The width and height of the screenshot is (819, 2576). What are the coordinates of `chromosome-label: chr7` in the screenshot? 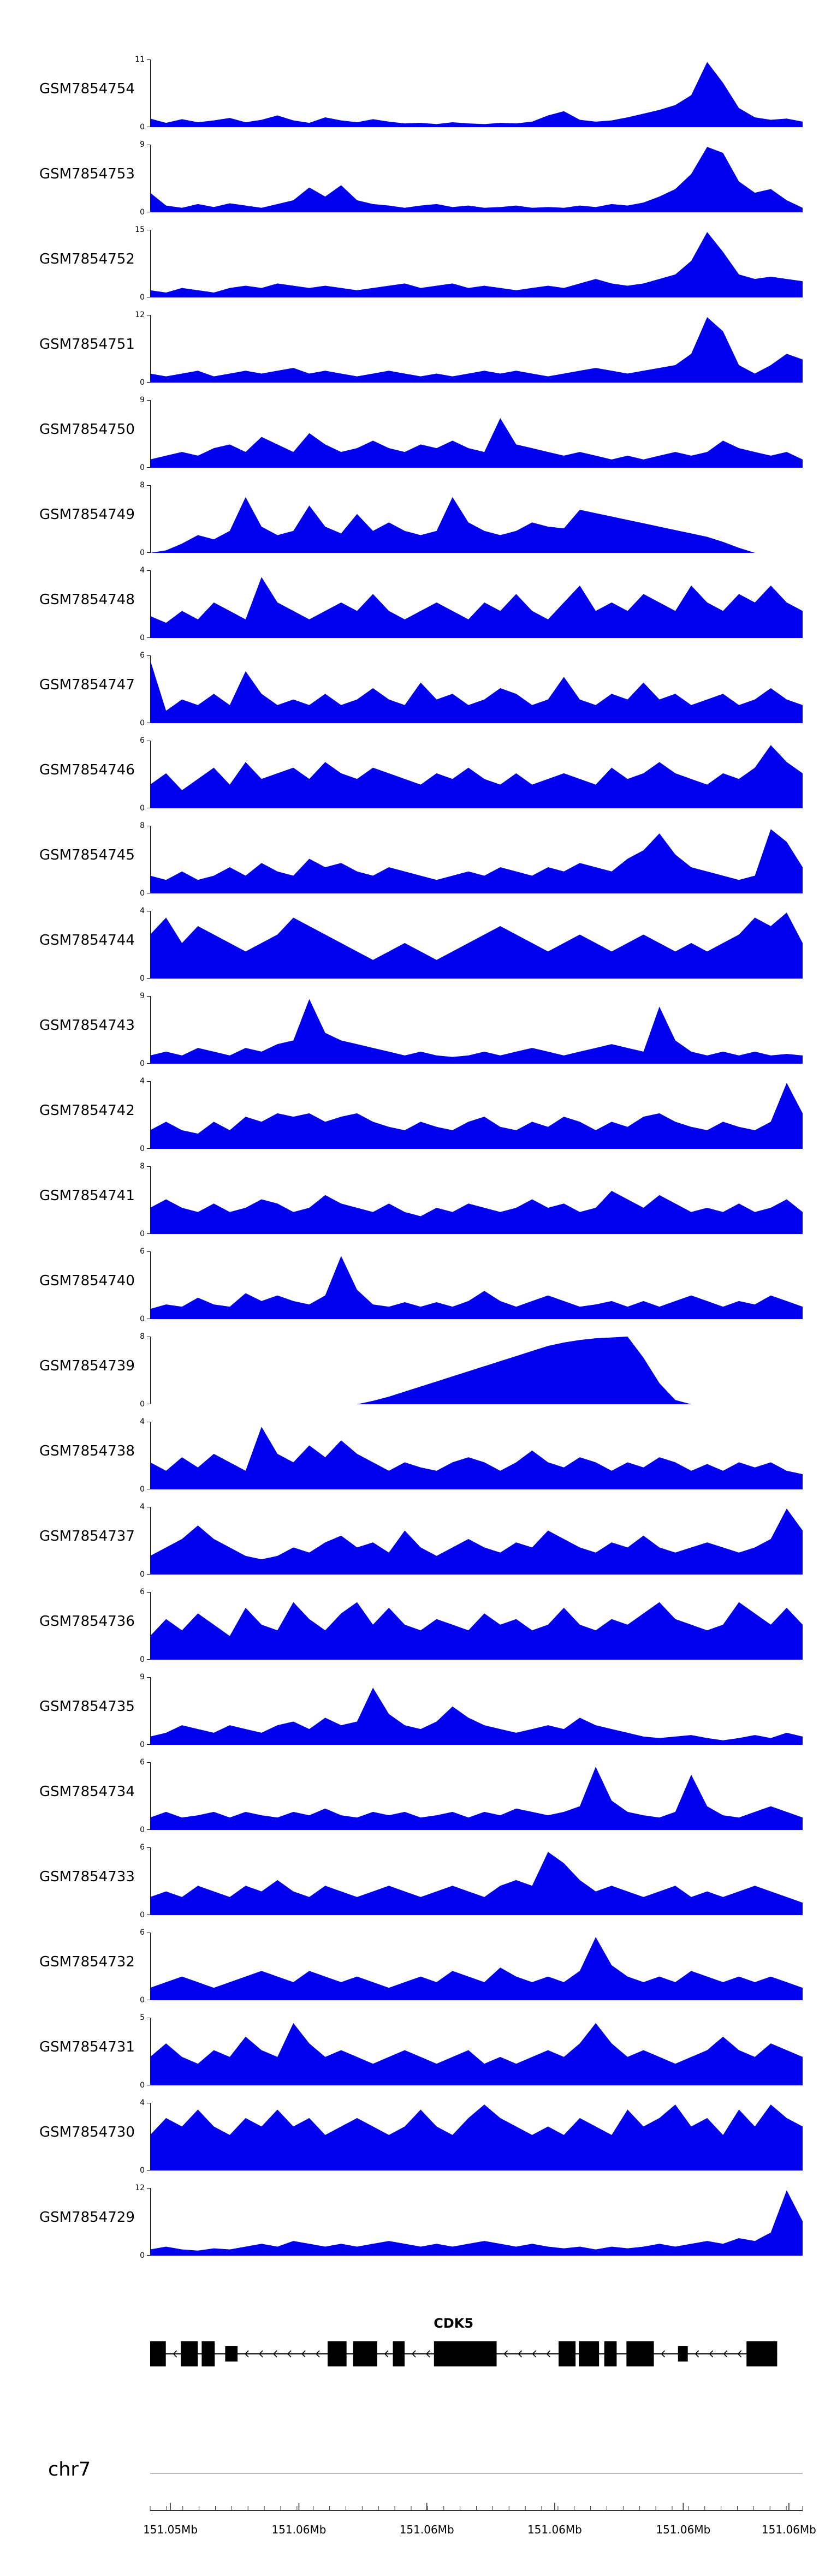 It's located at (69, 2469).